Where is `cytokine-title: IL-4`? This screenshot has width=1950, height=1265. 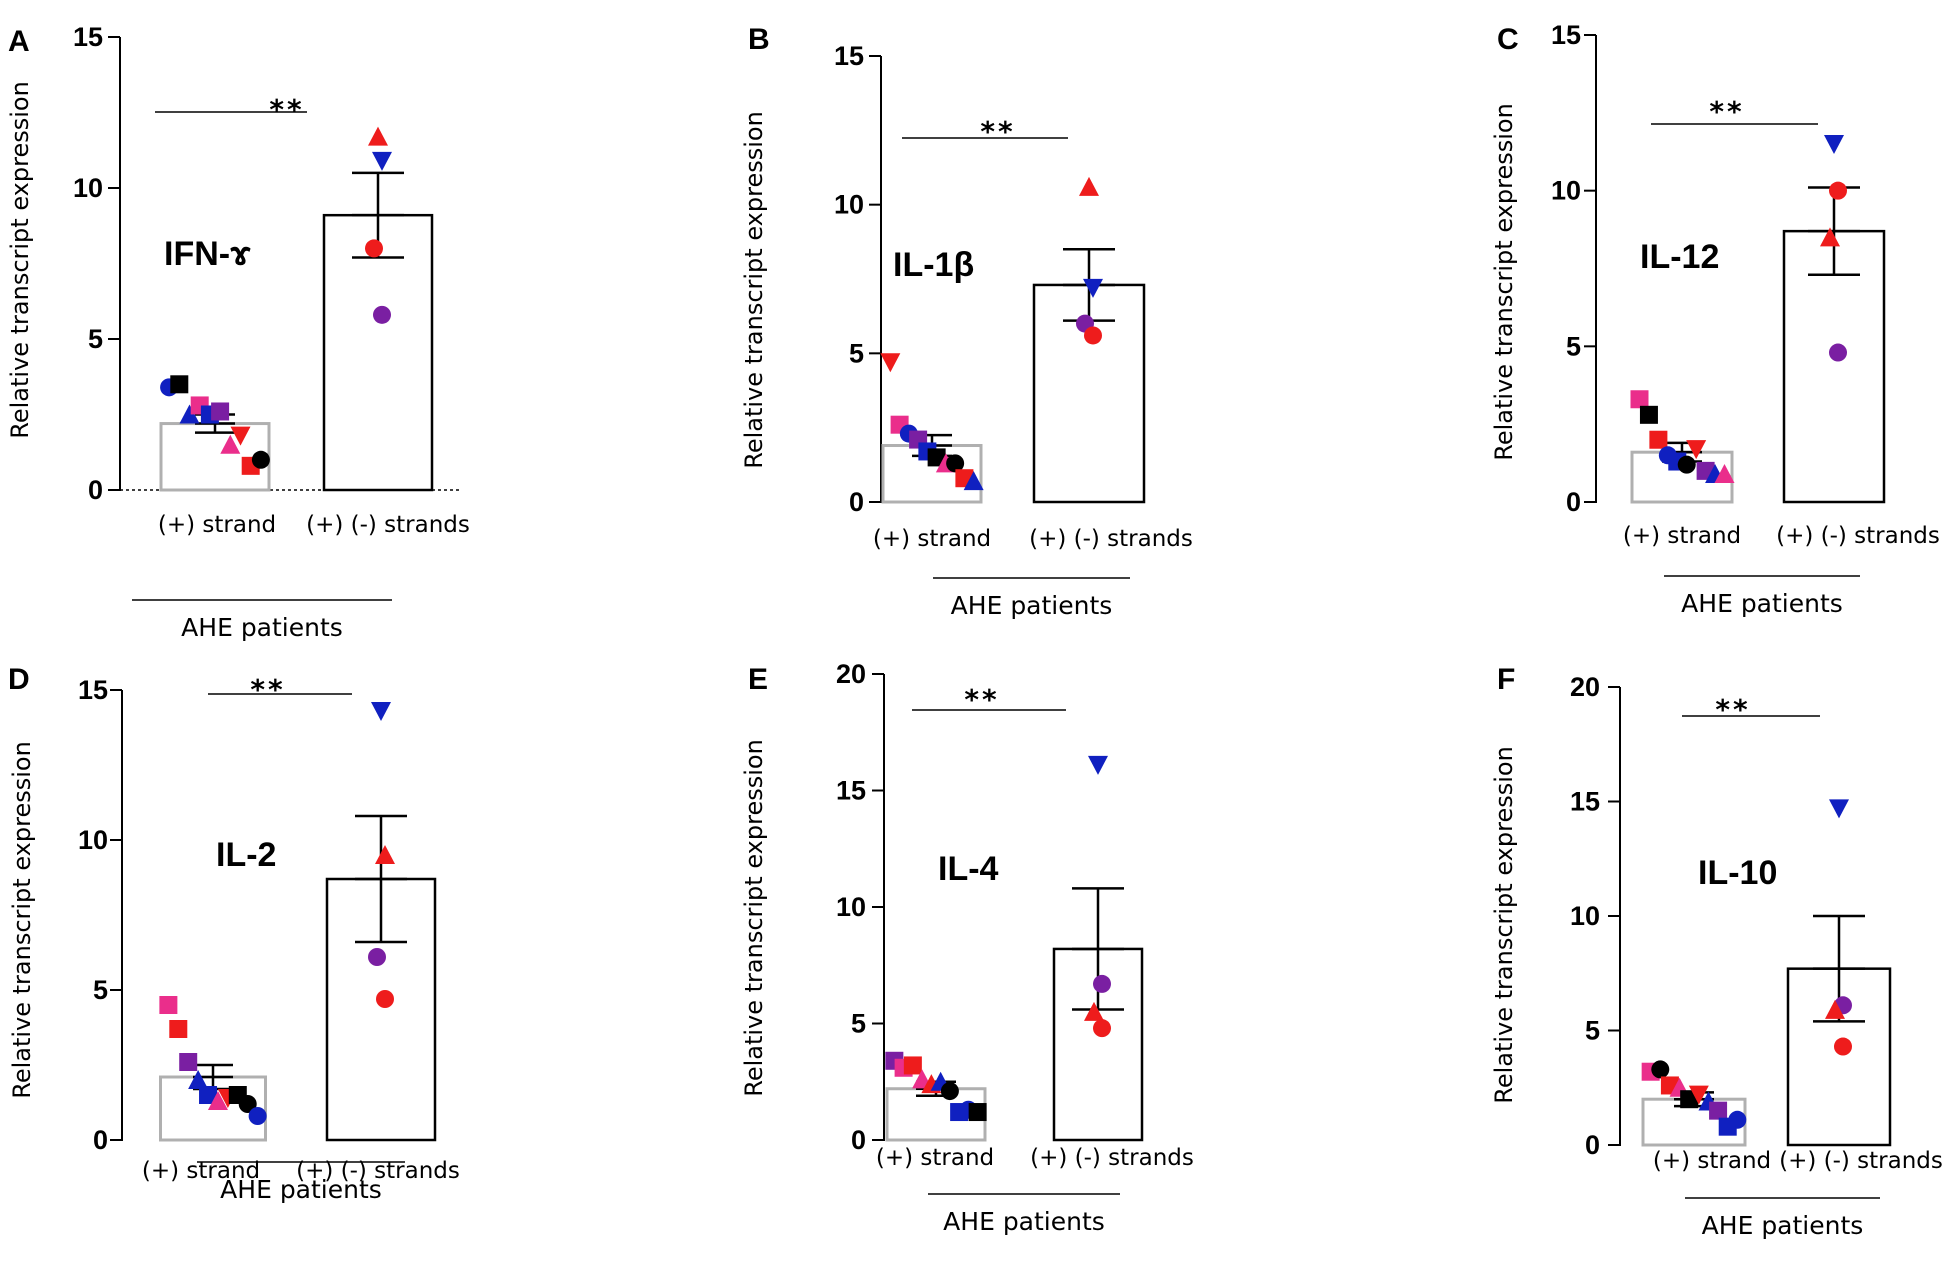 cytokine-title: IL-4 is located at coordinates (968, 869).